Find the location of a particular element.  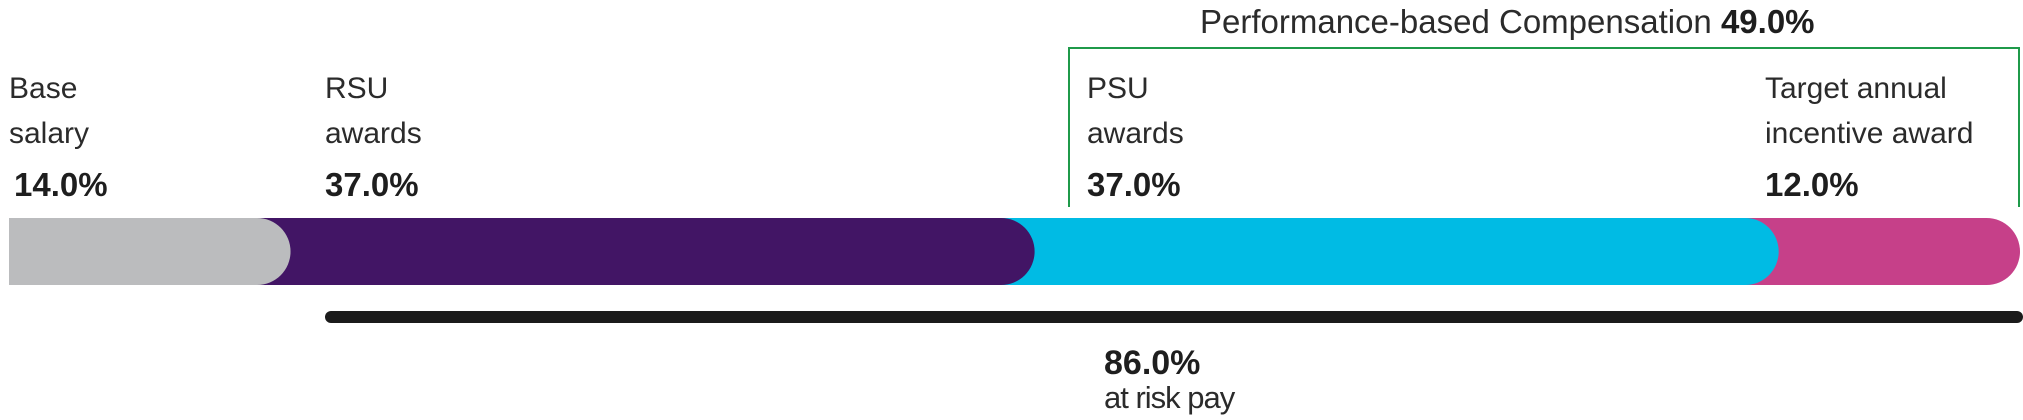

target-annual-incentive-value: 12.0% is located at coordinates (1812, 184).